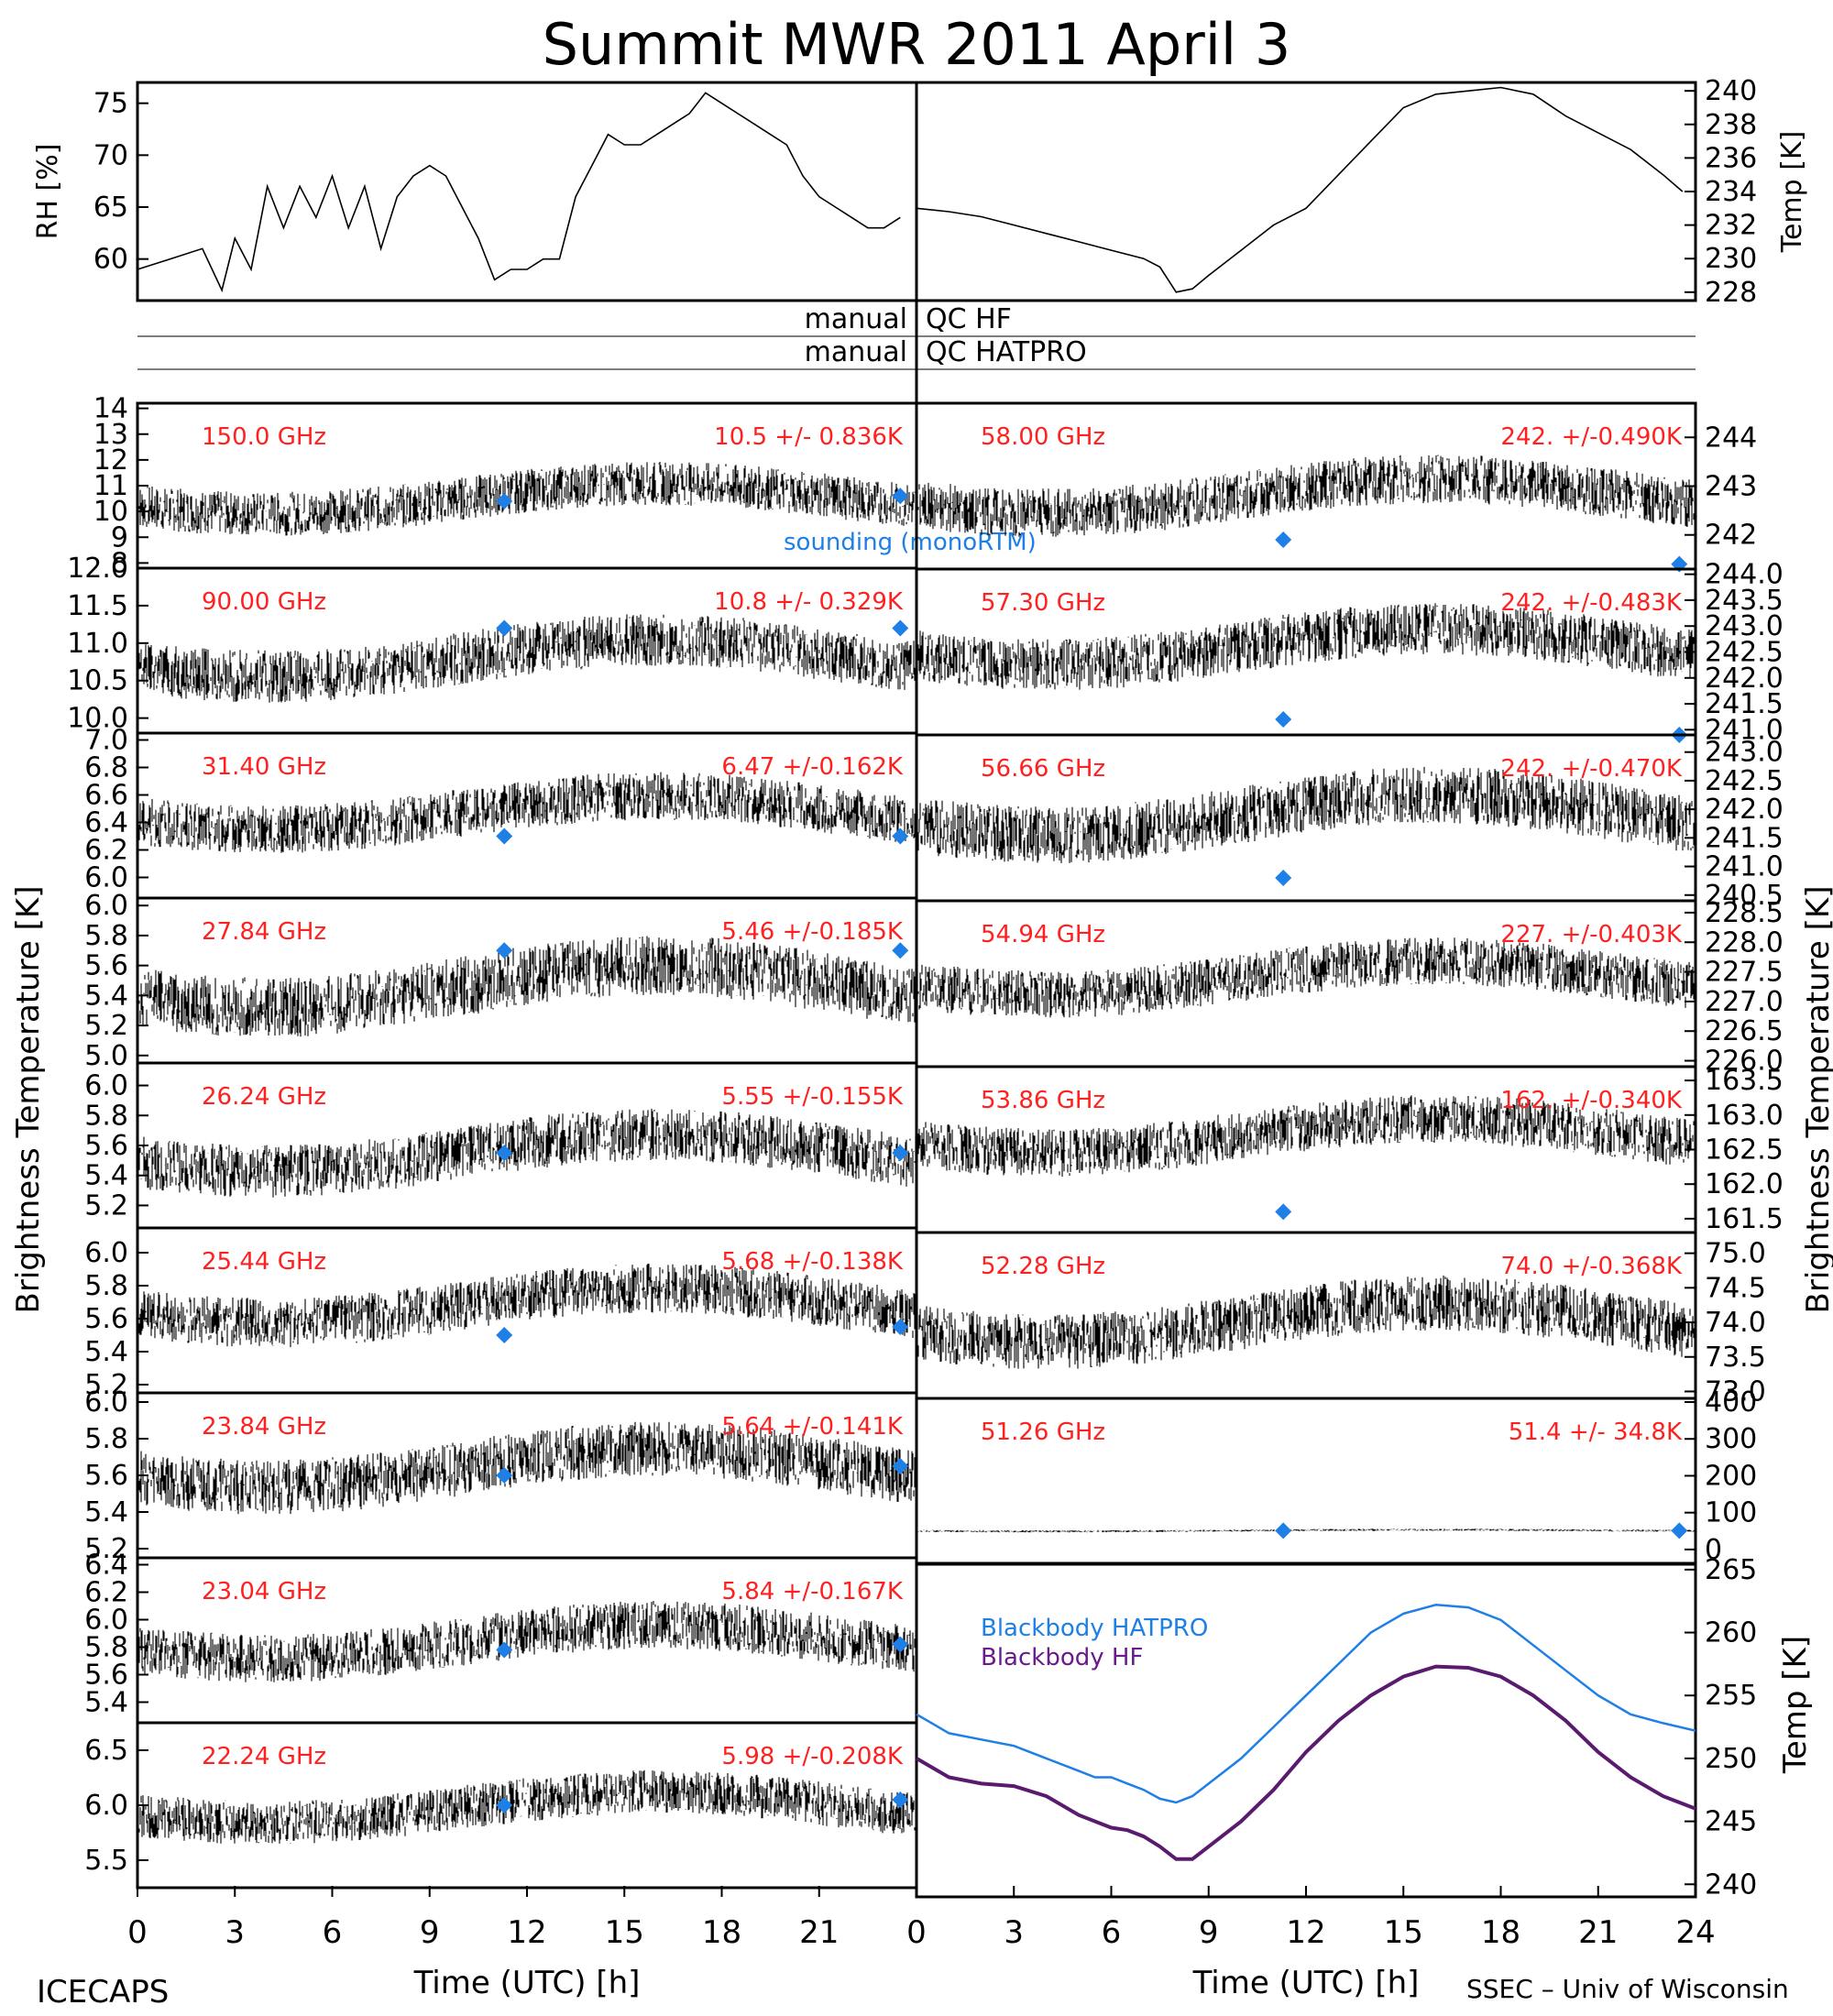 This screenshot has width=1833, height=2016. Describe the element at coordinates (1591, 769) in the screenshot. I see `stat-label: 242. +/-0.470K` at that location.